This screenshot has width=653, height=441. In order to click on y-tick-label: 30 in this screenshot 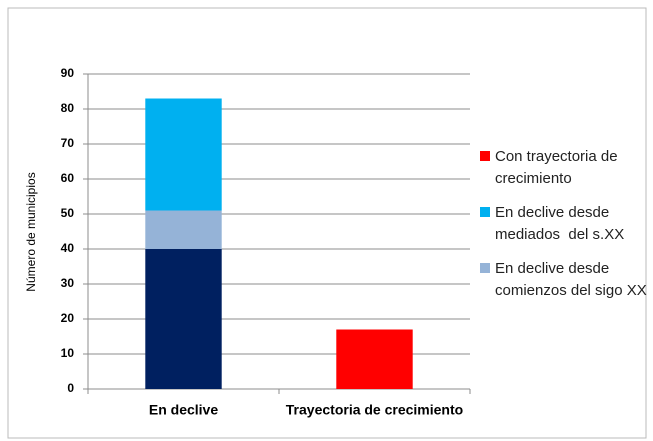, I will do `click(68, 283)`.